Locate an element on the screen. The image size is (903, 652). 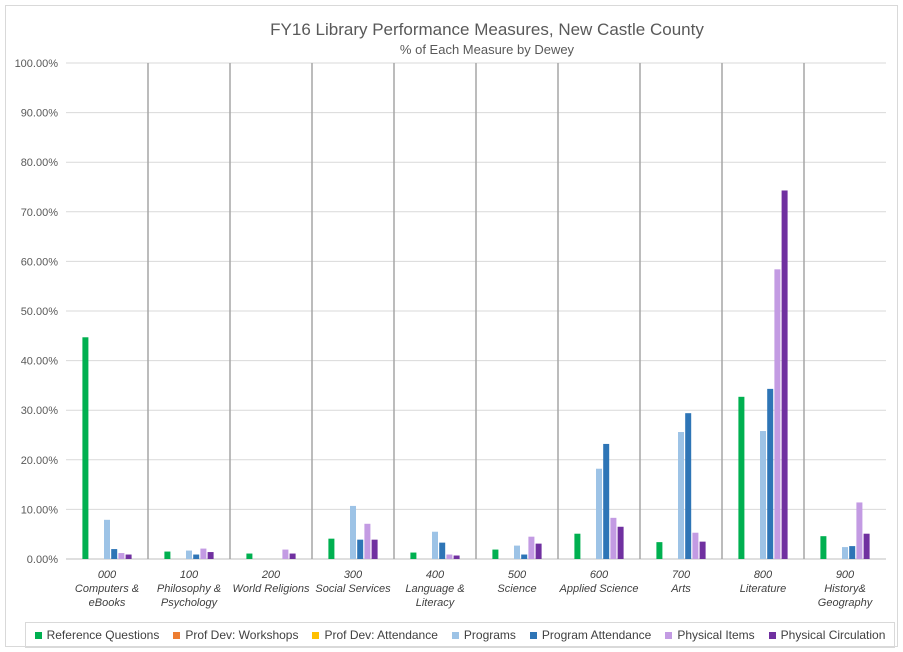
legend-entry: Physical Items is located at coordinates (710, 635).